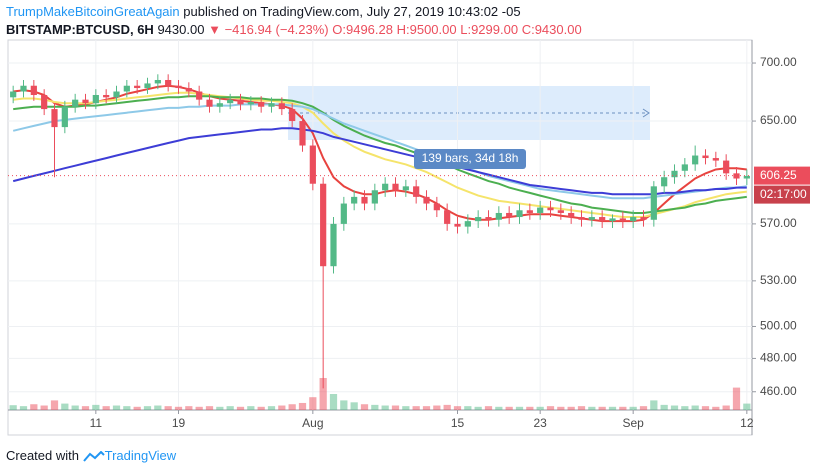  I want to click on y-tick-label: 530.00, so click(778, 280).